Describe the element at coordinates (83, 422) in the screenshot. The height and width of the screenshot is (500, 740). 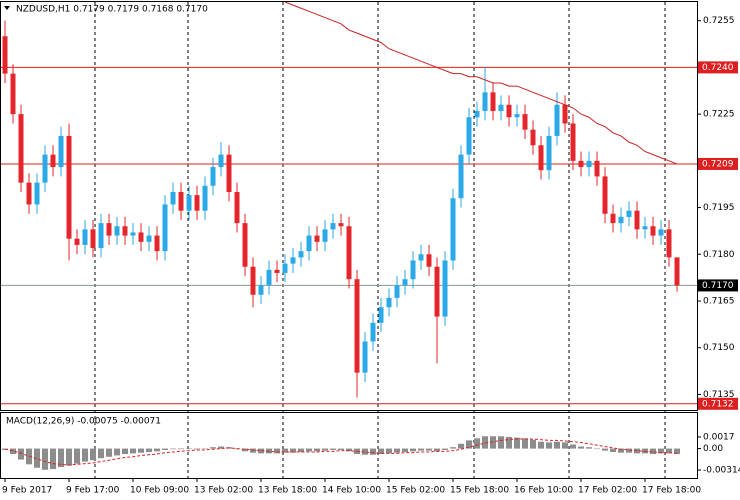
I see `macd-title: MACD(12,26,9) -0.00075 -0.00071` at that location.